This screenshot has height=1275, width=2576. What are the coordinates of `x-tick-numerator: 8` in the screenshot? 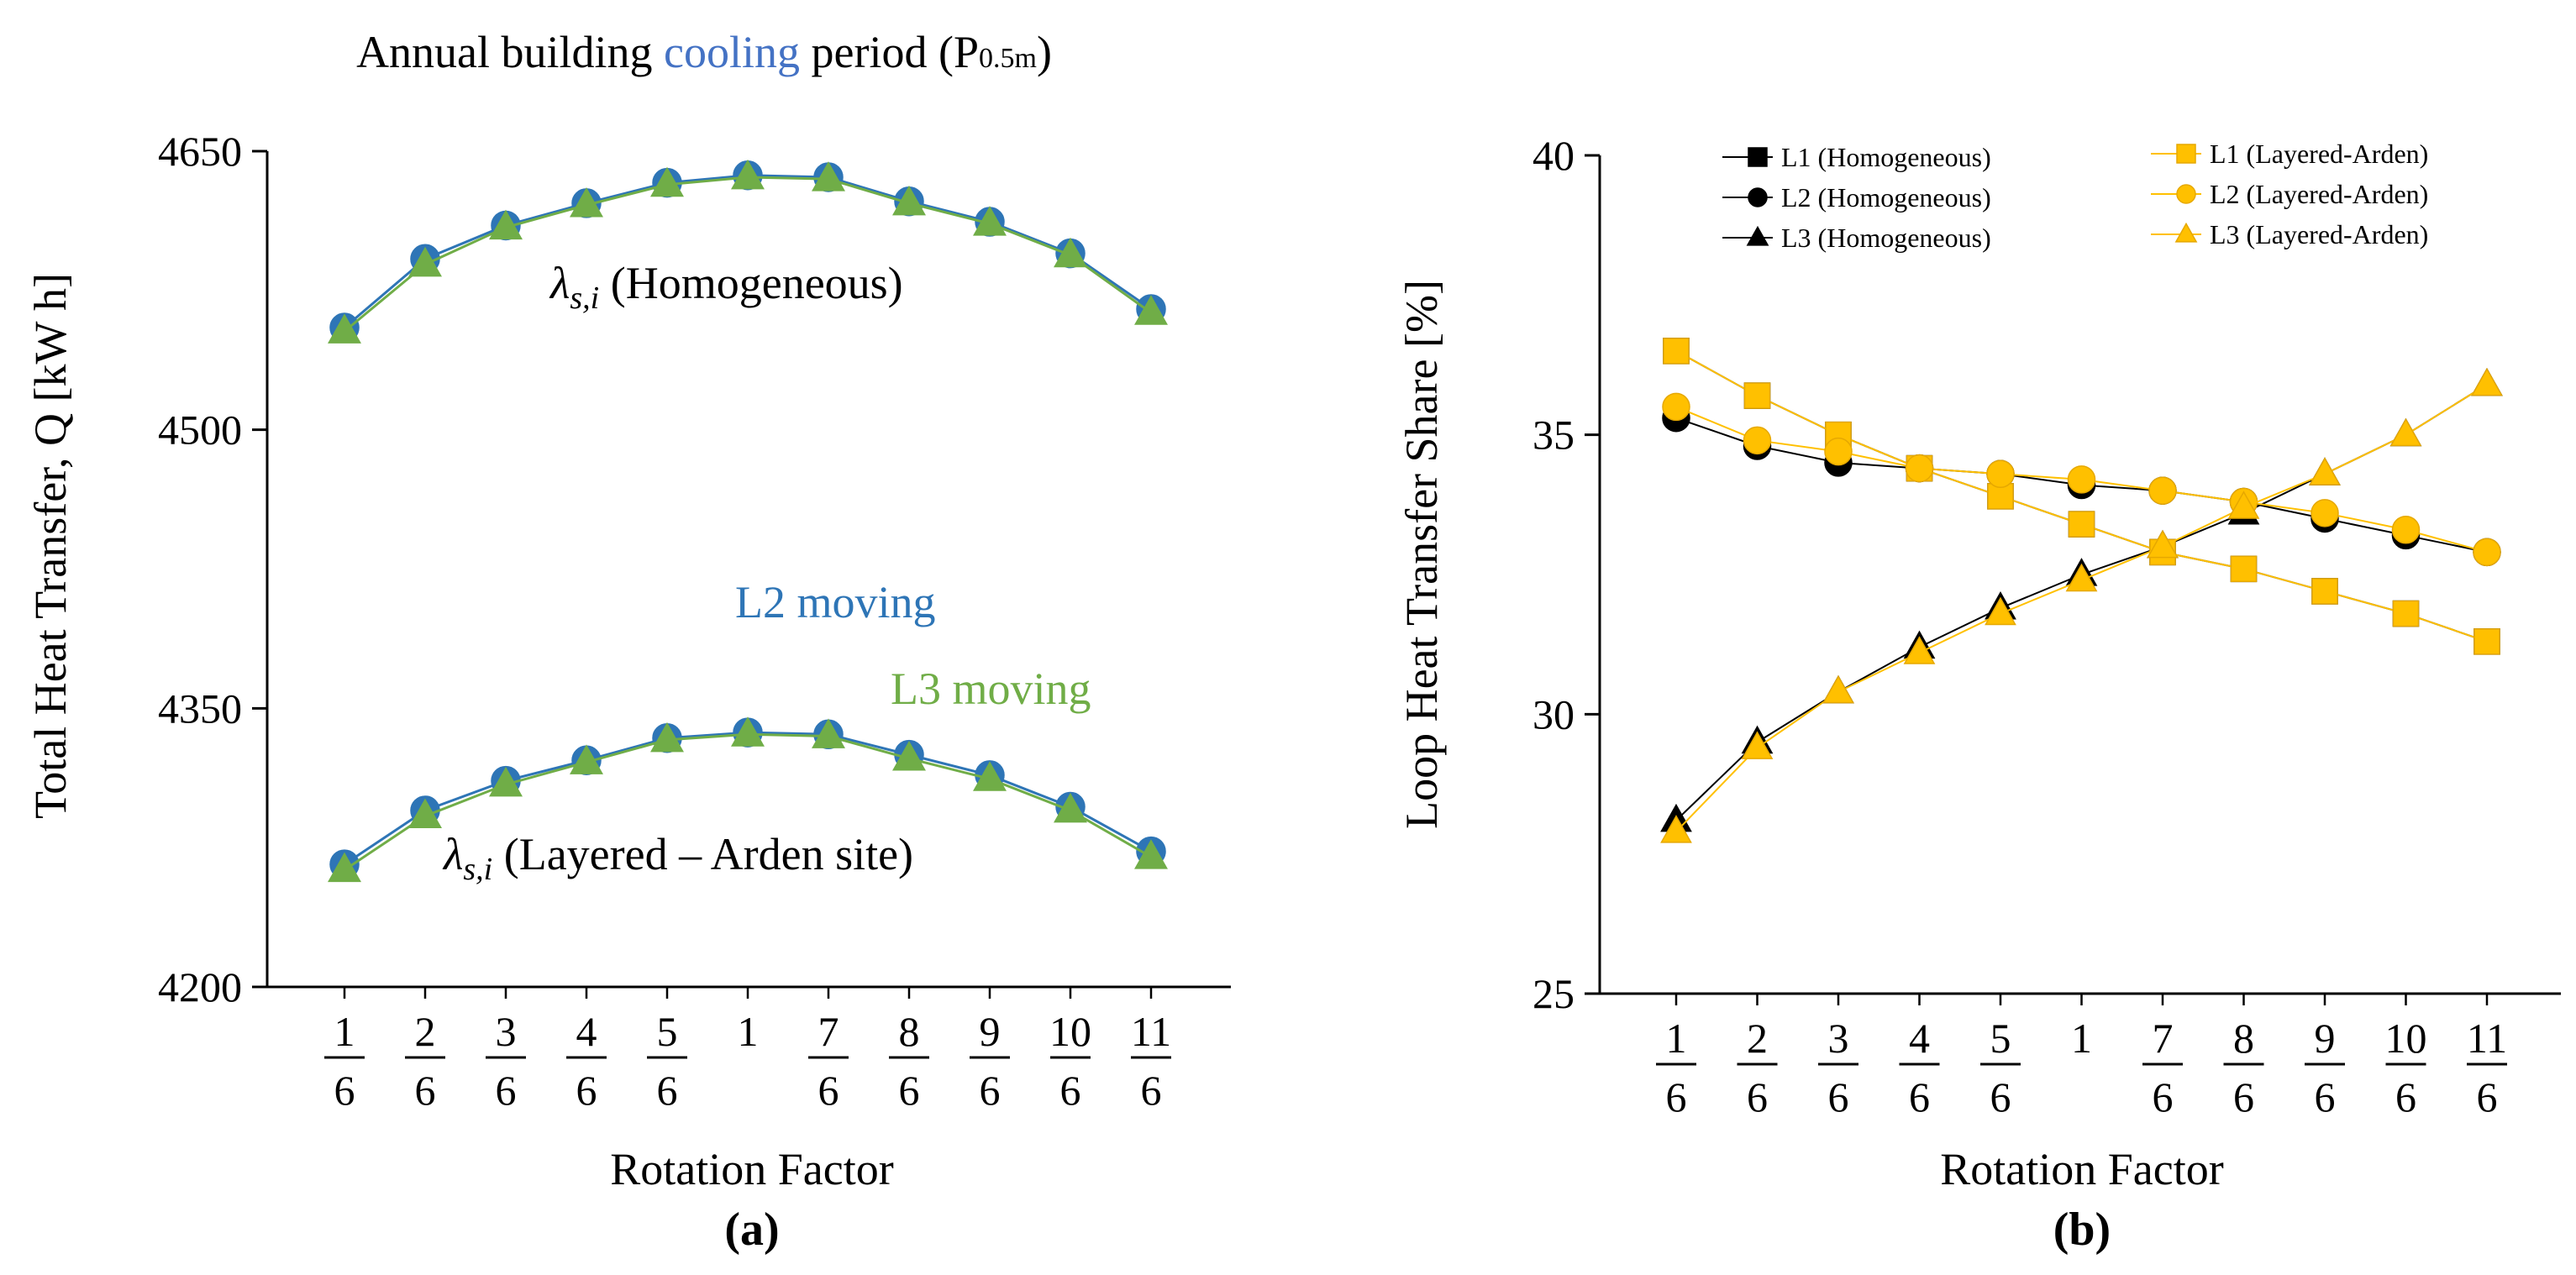 It's located at (910, 1032).